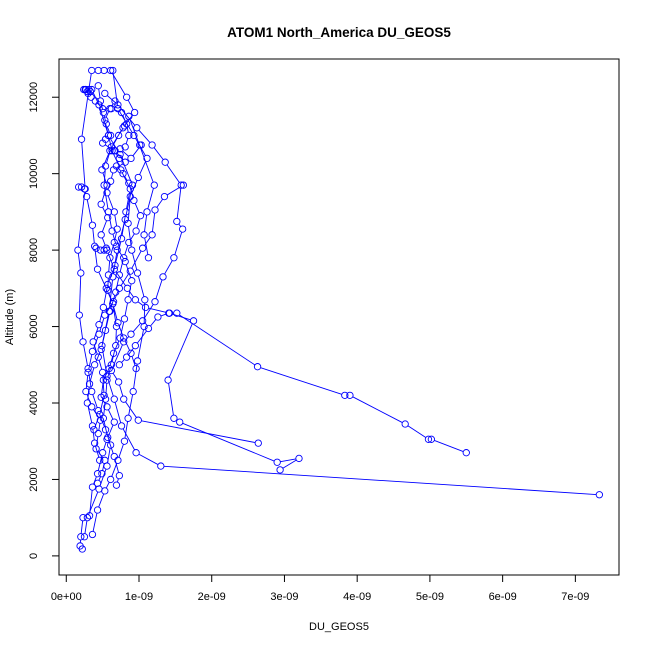 The width and height of the screenshot is (650, 650). I want to click on y-tick-label: 8000, so click(34, 250).